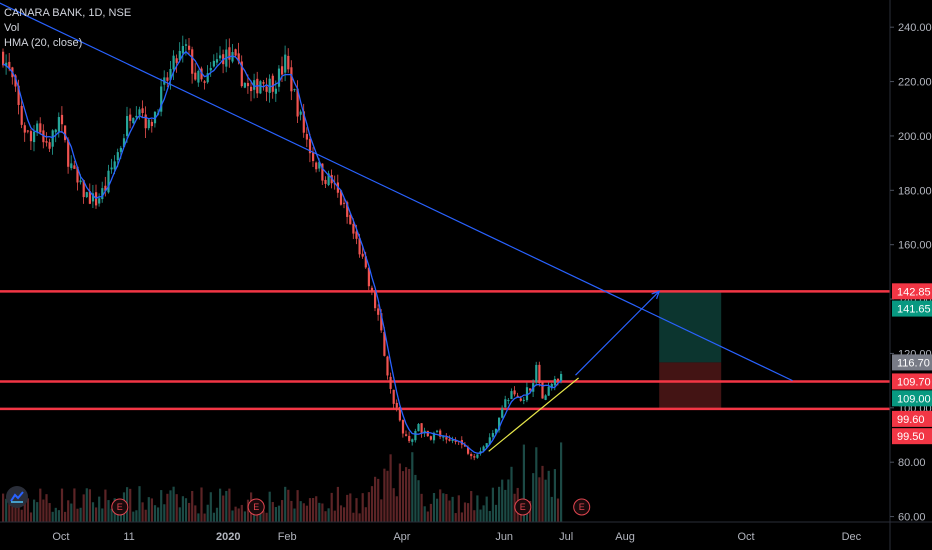 The width and height of the screenshot is (932, 550). What do you see at coordinates (915, 137) in the screenshot?
I see `y-tick-label: 200.00` at bounding box center [915, 137].